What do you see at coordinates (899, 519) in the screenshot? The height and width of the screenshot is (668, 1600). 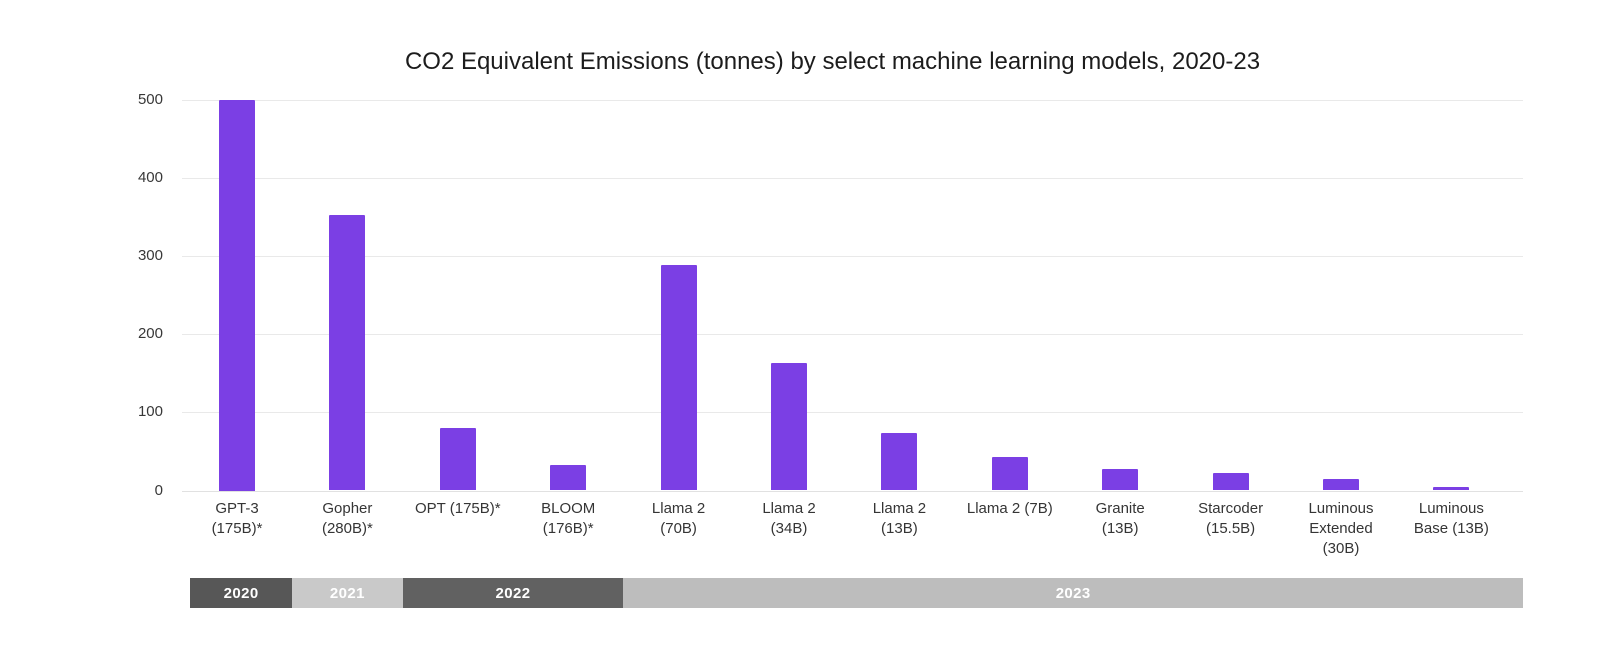 I see `x-axis-category-label: Llama 2 (13B)` at bounding box center [899, 519].